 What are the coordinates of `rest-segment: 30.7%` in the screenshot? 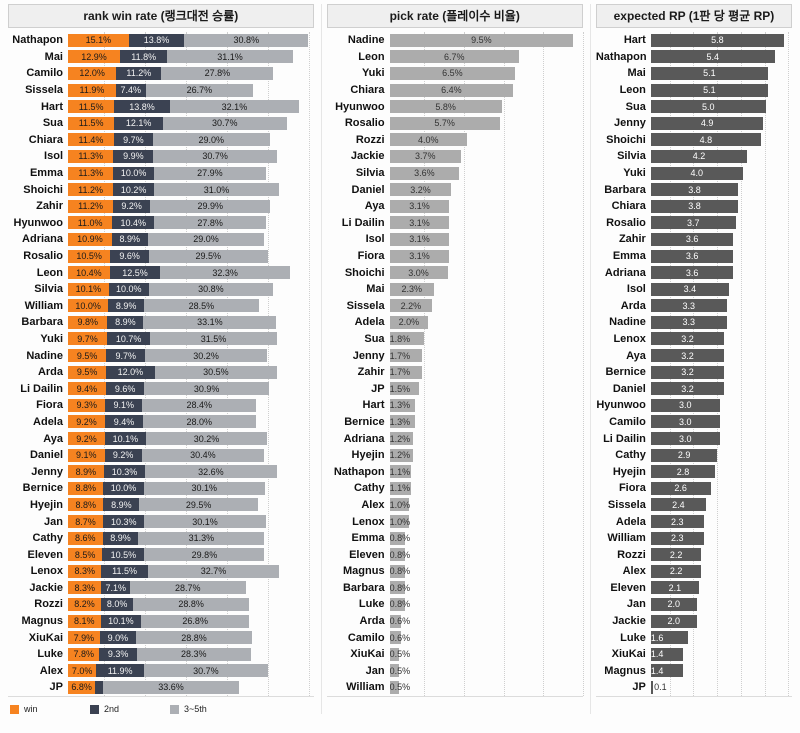 It's located at (215, 156).